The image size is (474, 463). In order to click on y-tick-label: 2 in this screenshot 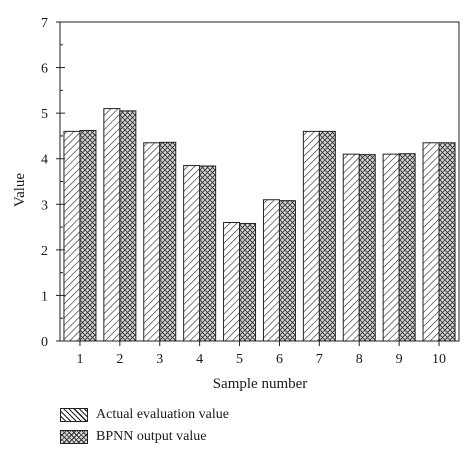, I will do `click(44, 251)`.